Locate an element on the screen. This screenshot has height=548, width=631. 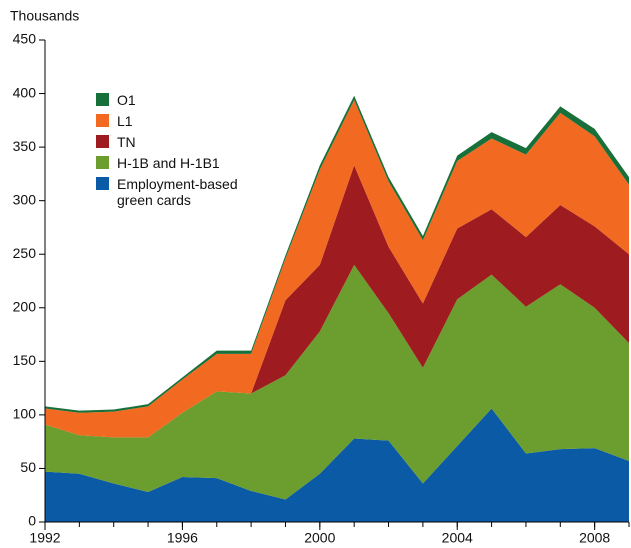
x-tick-label: 2004 is located at coordinates (457, 538).